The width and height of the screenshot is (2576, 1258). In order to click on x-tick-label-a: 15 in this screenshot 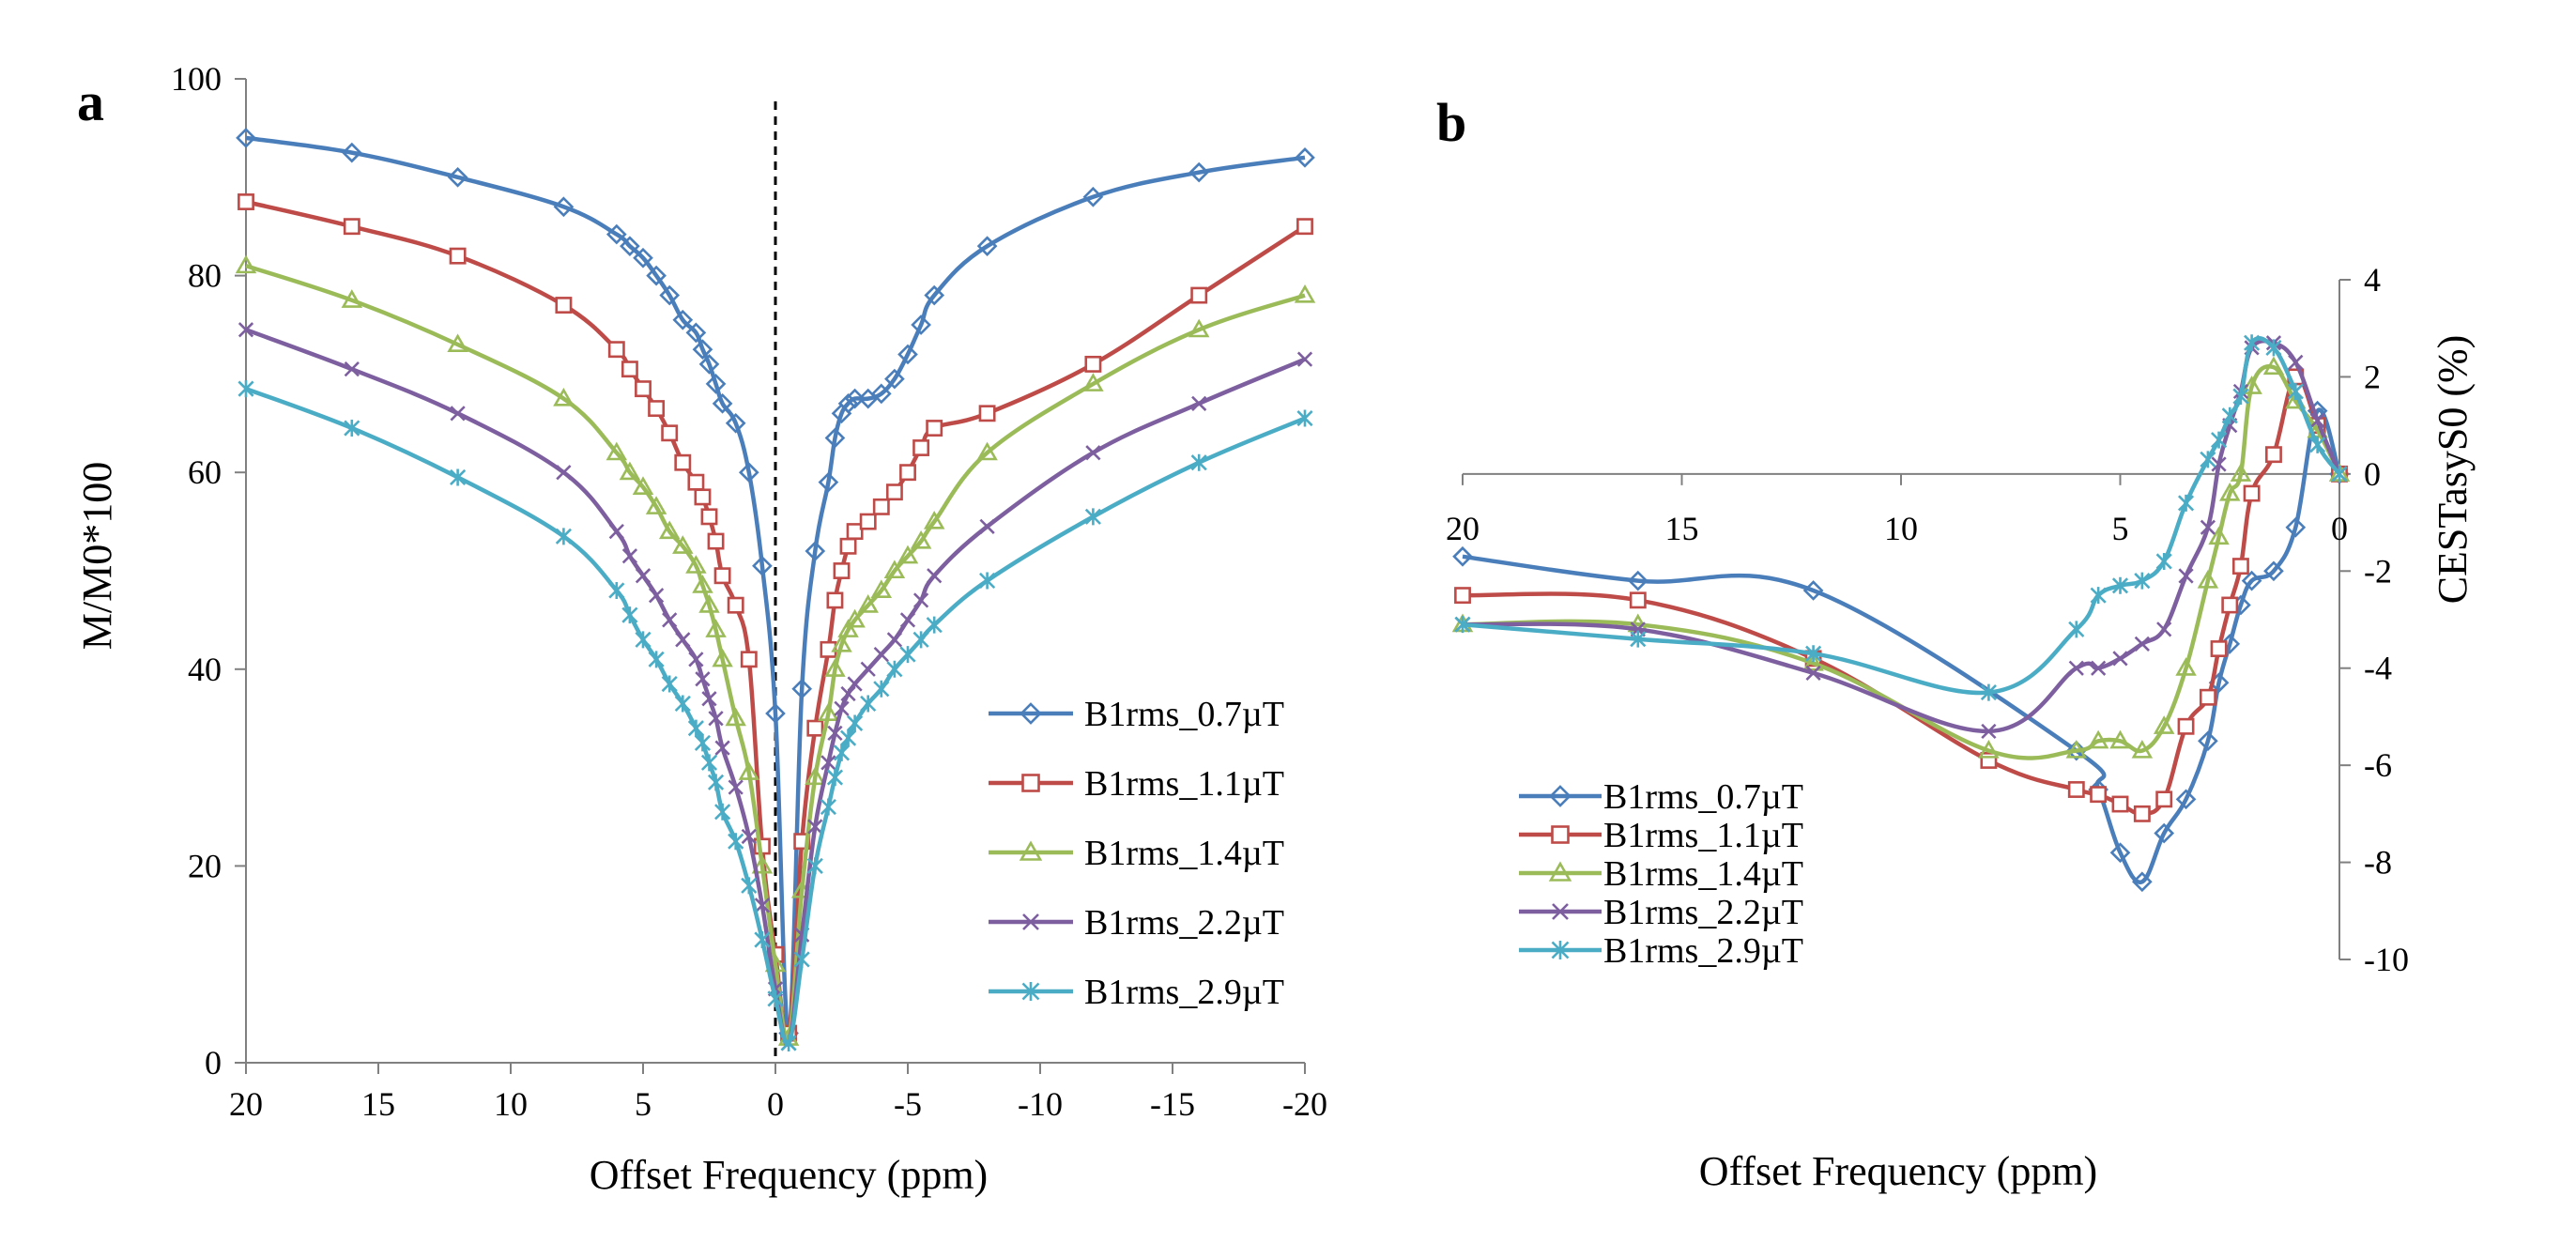, I will do `click(378, 1104)`.